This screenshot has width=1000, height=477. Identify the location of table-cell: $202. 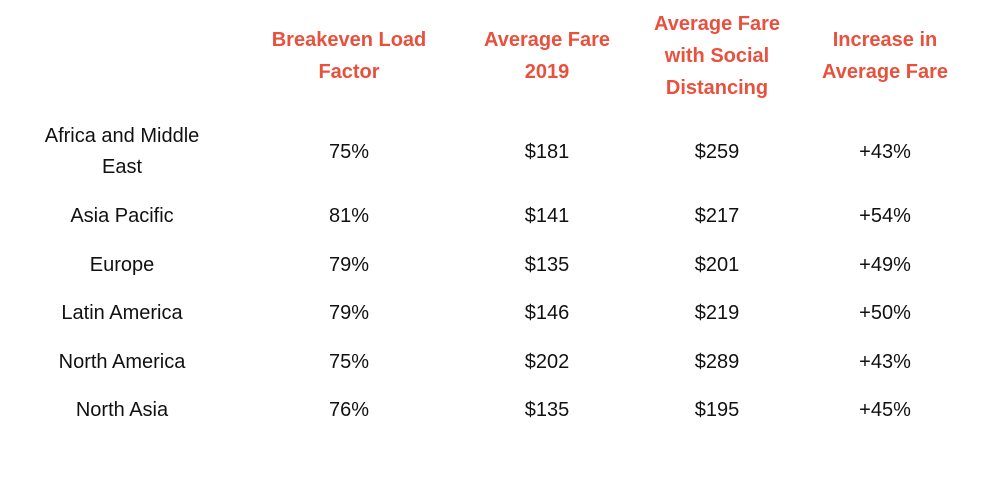
(547, 362).